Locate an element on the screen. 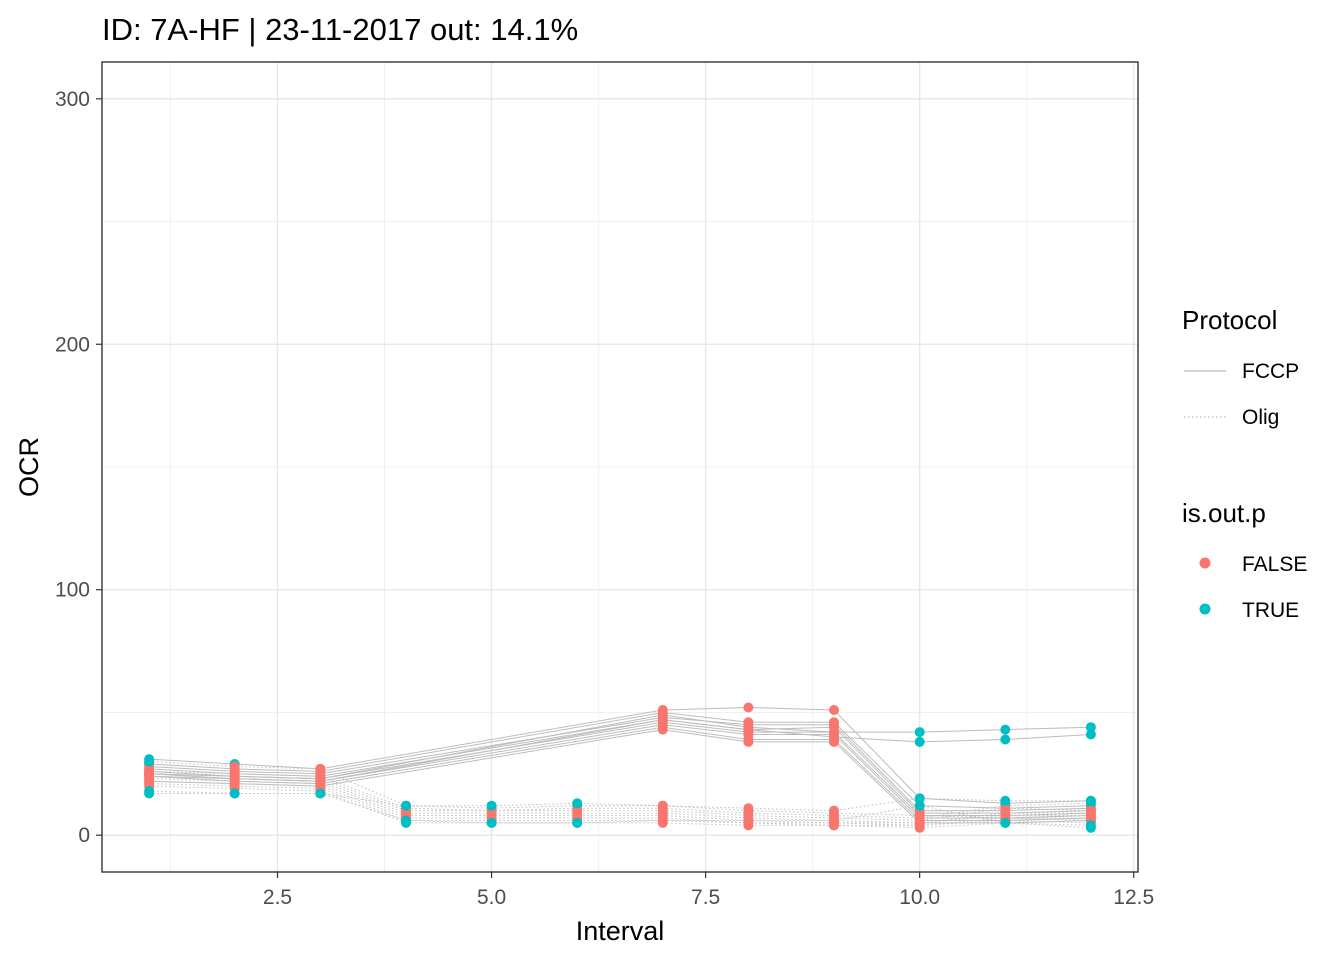  y-tick-label: 300 is located at coordinates (72, 99).